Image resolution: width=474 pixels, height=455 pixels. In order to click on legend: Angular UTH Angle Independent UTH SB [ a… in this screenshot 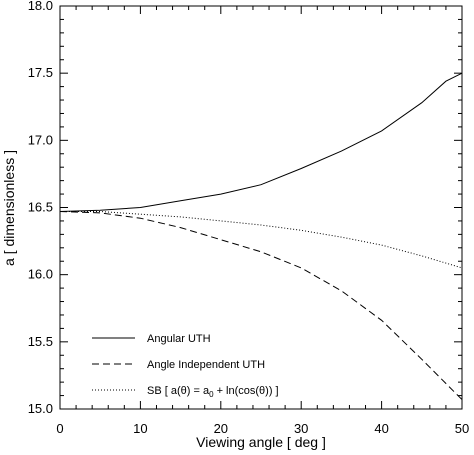, I will do `click(185, 366)`.